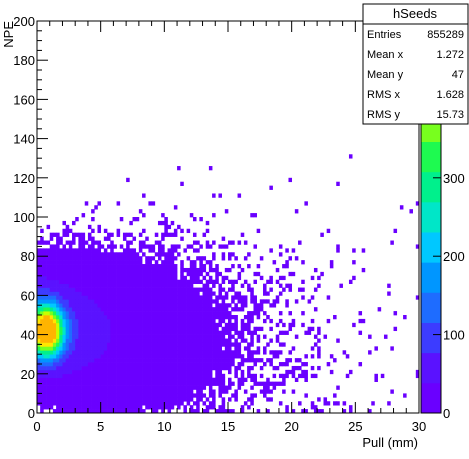 This screenshot has width=469, height=459. I want to click on palette-swatch, so click(431, 368).